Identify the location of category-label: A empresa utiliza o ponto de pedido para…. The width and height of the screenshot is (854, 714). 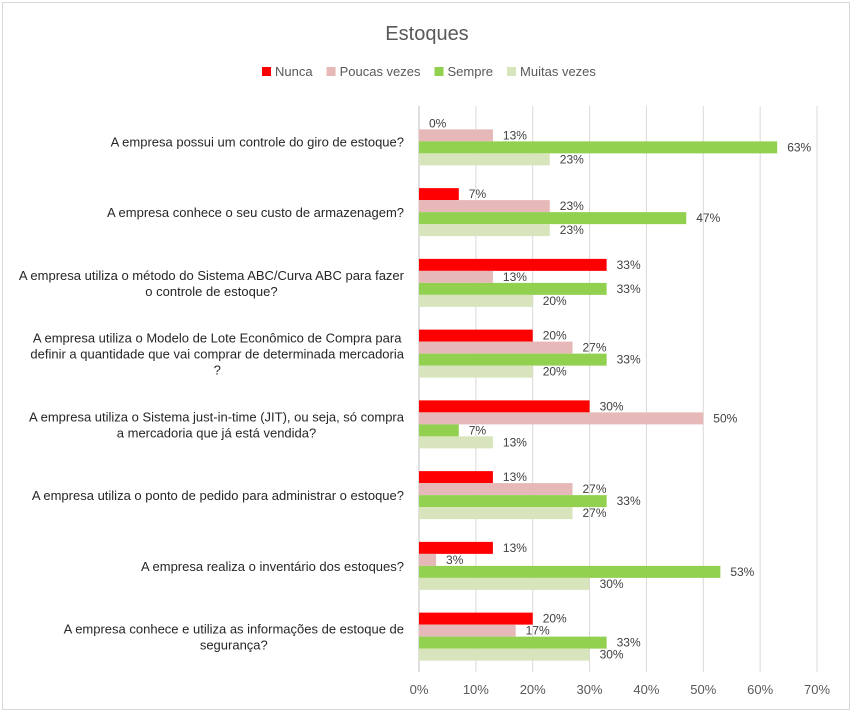
(218, 495).